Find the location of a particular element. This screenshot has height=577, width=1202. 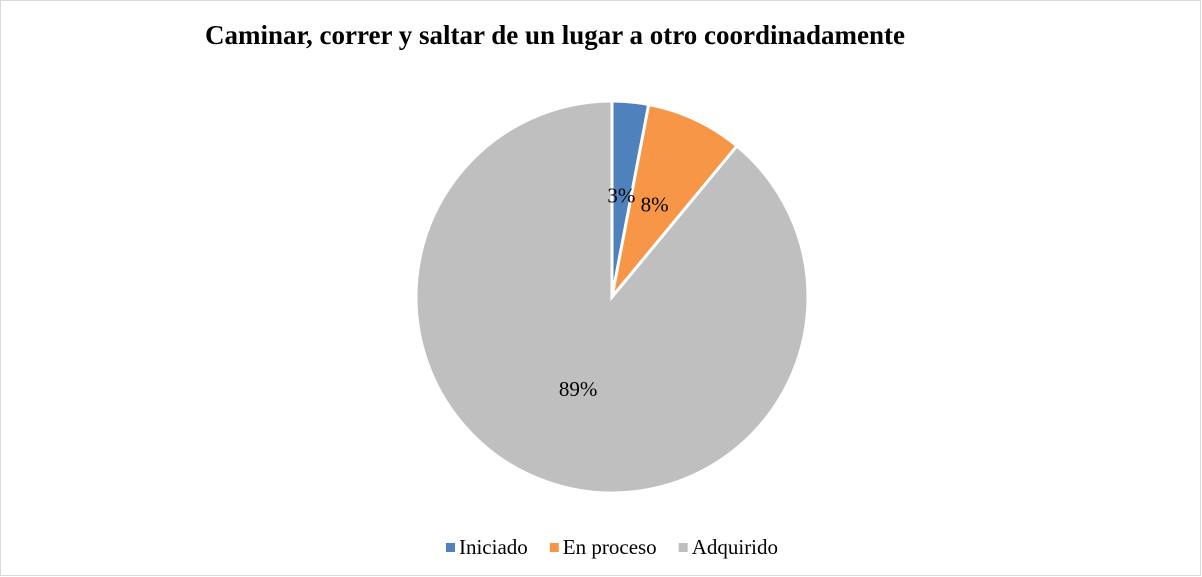

data-label: 3% is located at coordinates (621, 195).